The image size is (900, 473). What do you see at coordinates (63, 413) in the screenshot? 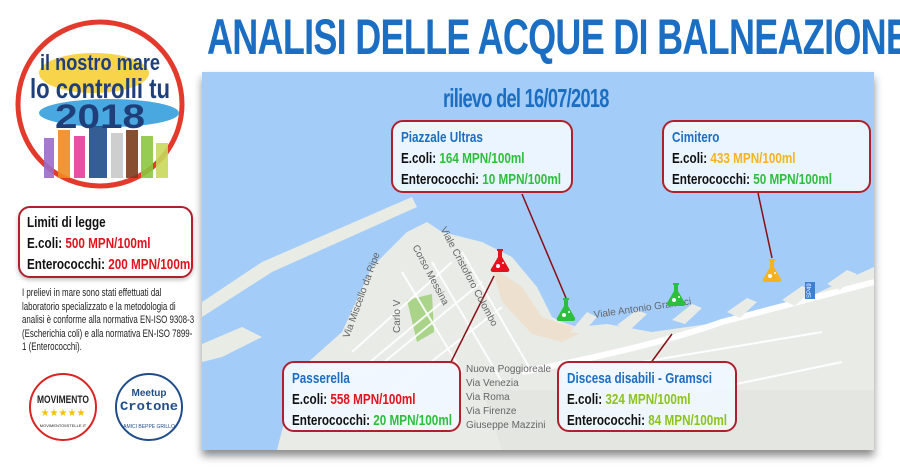
I see `five-stars-icon: ★★★★★` at bounding box center [63, 413].